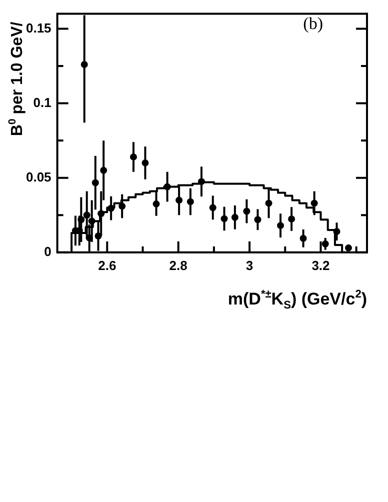 This screenshot has height=502, width=388. Describe the element at coordinates (313, 23) in the screenshot. I see `annotation: (b)` at that location.